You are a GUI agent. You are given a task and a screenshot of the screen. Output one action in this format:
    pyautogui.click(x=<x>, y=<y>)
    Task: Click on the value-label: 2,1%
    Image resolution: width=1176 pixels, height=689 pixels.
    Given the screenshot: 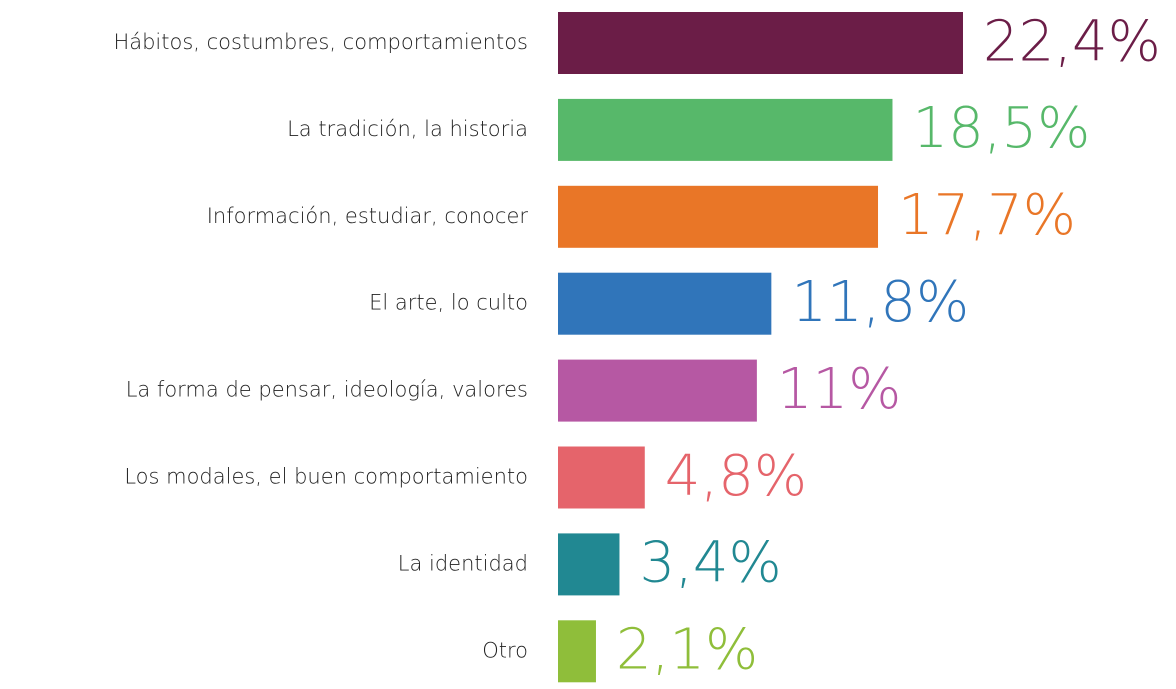 What is the action you would take?
    pyautogui.click(x=687, y=650)
    